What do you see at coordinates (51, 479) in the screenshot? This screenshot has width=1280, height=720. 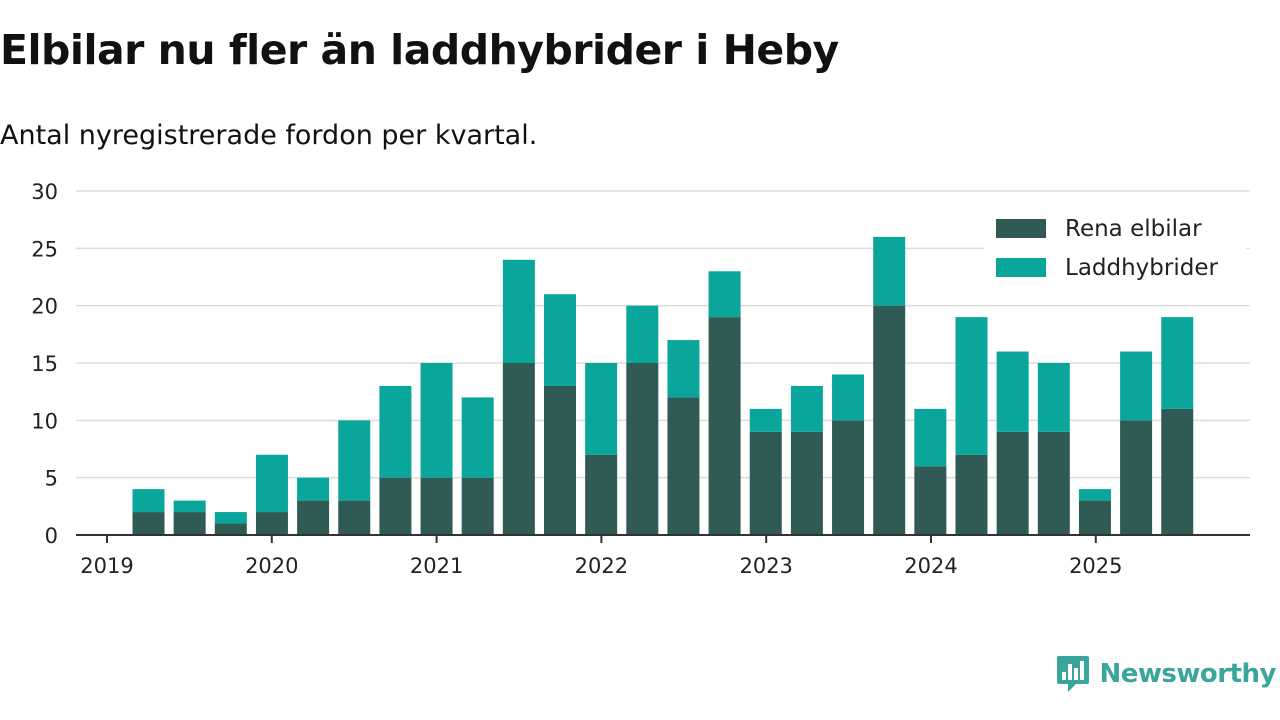 I see `y-tick-label: 5` at bounding box center [51, 479].